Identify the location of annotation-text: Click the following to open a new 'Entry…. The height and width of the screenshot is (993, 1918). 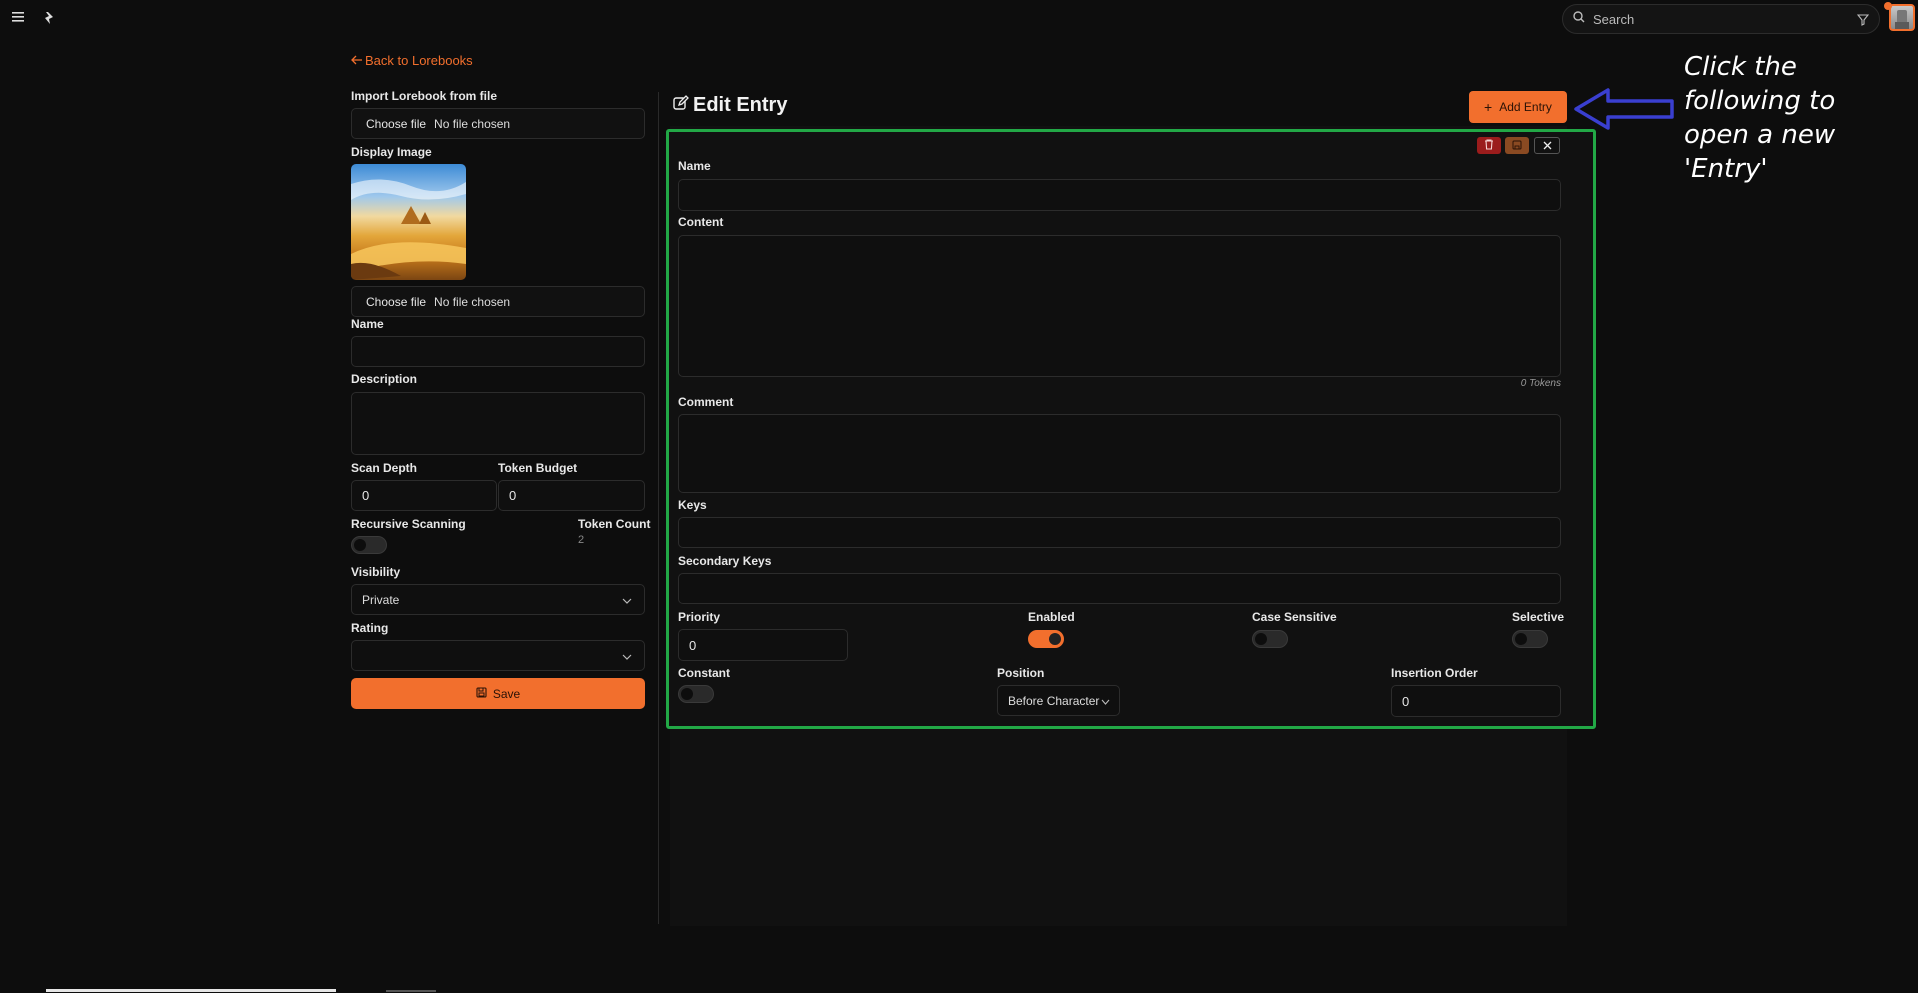
(1759, 118).